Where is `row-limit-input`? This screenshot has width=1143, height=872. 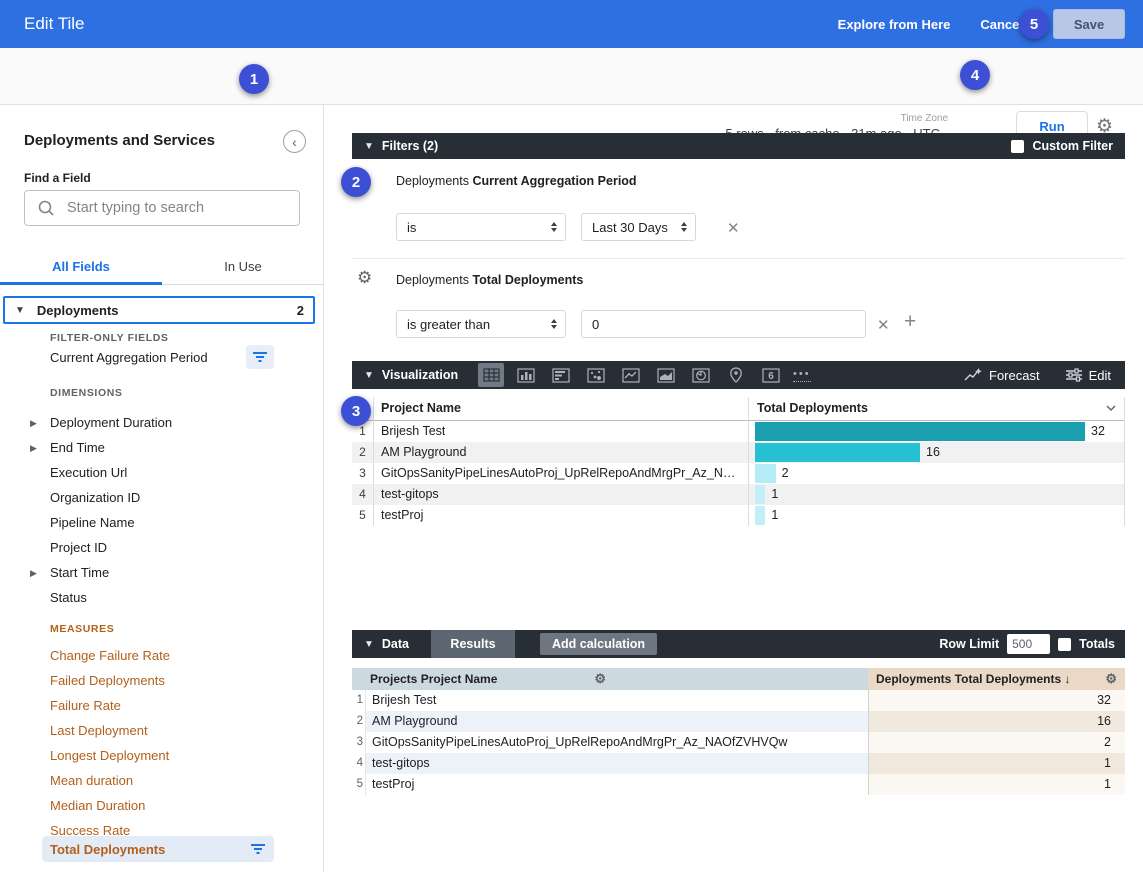
row-limit-input is located at coordinates (1029, 644).